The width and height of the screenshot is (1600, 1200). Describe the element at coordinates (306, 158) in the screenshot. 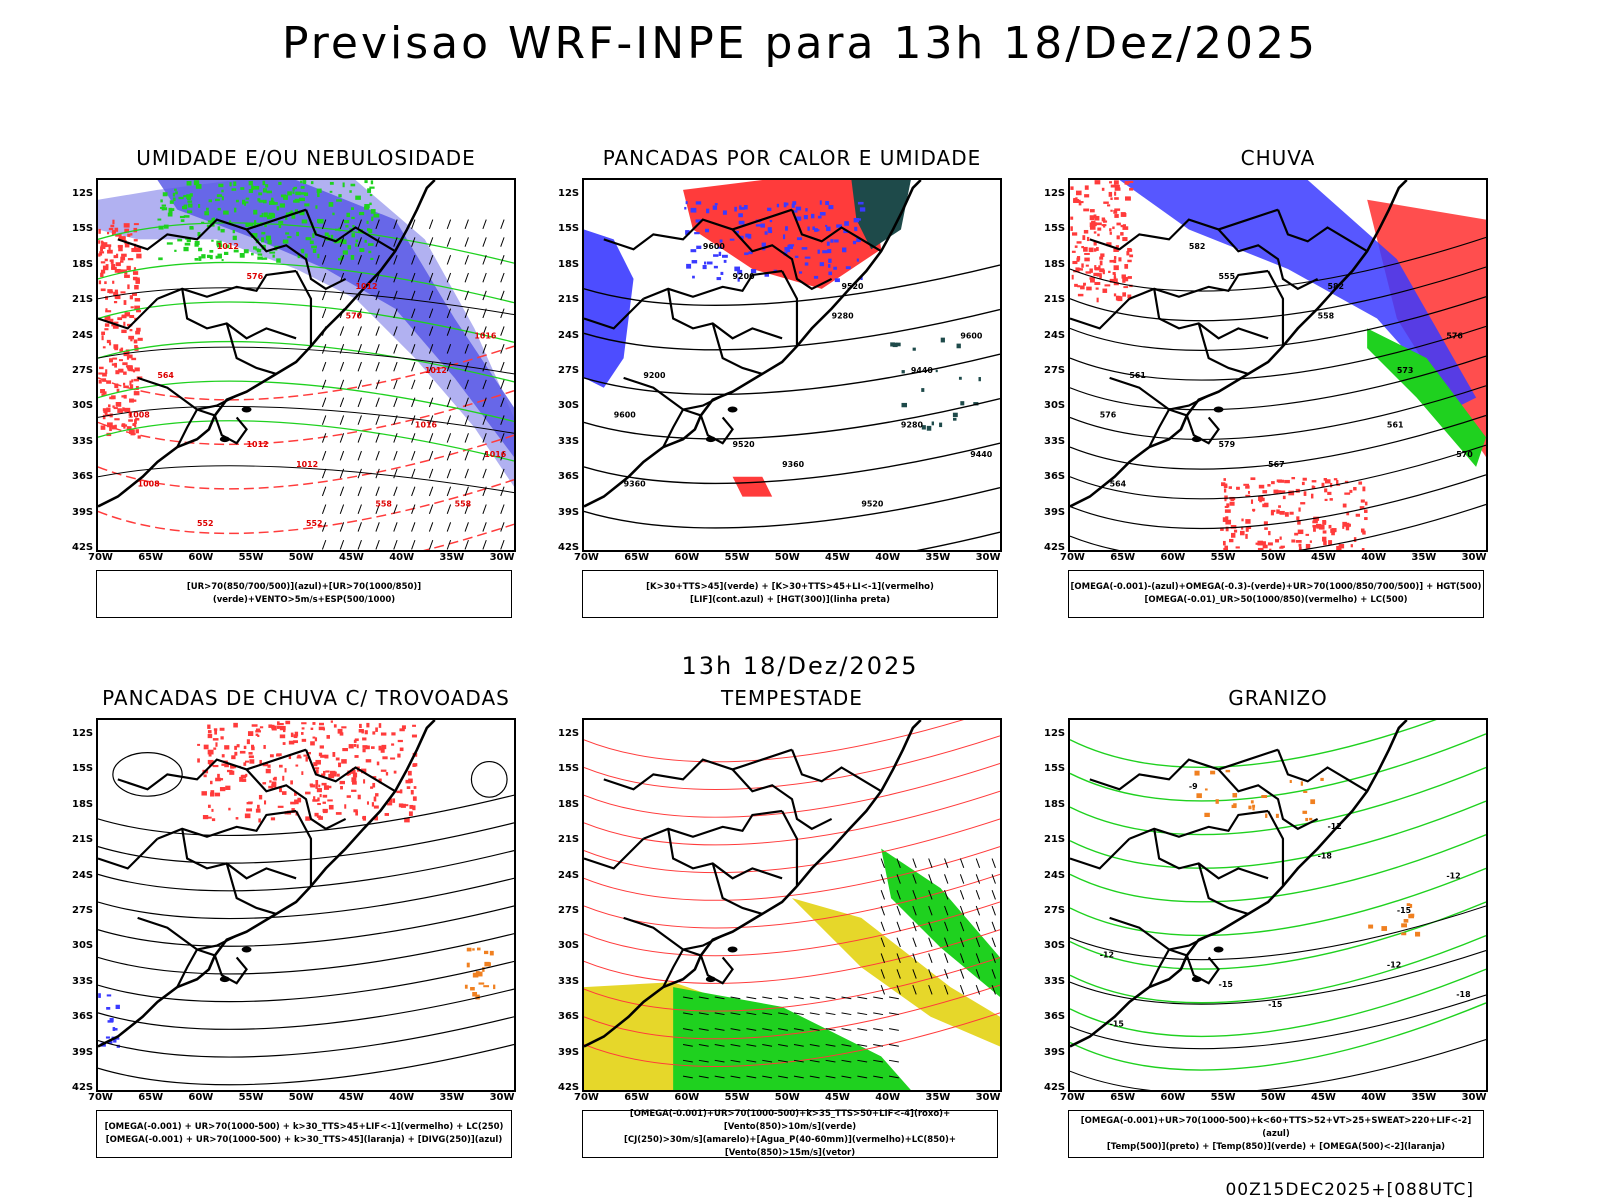

I see `panel-title: UMIDADE E/OU NEBULOSIDADE` at that location.